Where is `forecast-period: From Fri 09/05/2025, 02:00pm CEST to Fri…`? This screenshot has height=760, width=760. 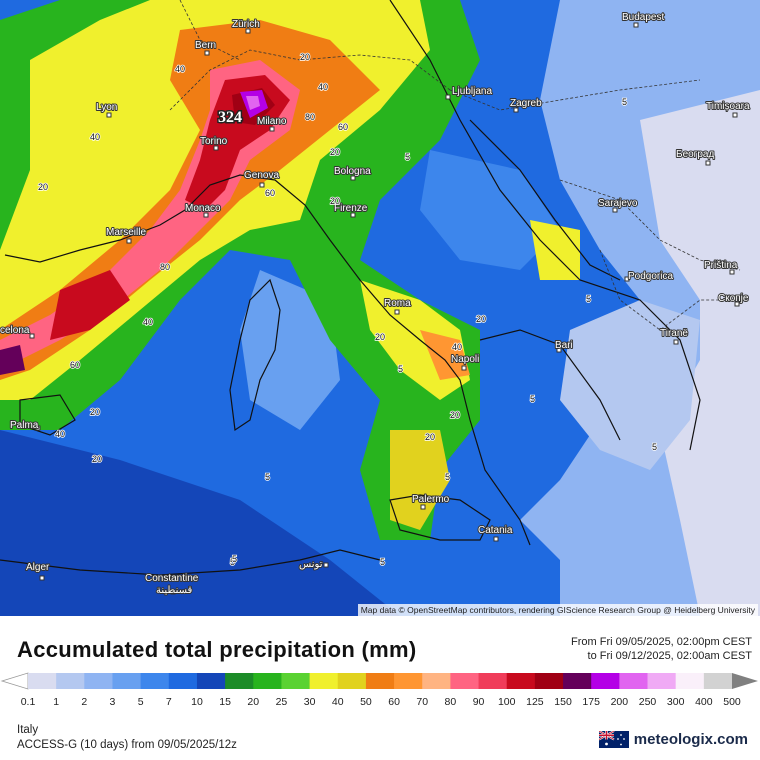 forecast-period: From Fri 09/05/2025, 02:00pm CEST to Fri… is located at coordinates (661, 649).